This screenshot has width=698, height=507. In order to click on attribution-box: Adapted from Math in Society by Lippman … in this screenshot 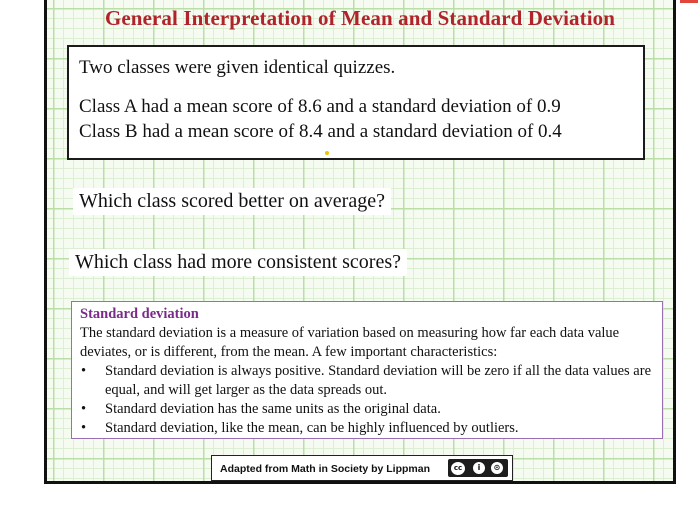, I will do `click(362, 468)`.